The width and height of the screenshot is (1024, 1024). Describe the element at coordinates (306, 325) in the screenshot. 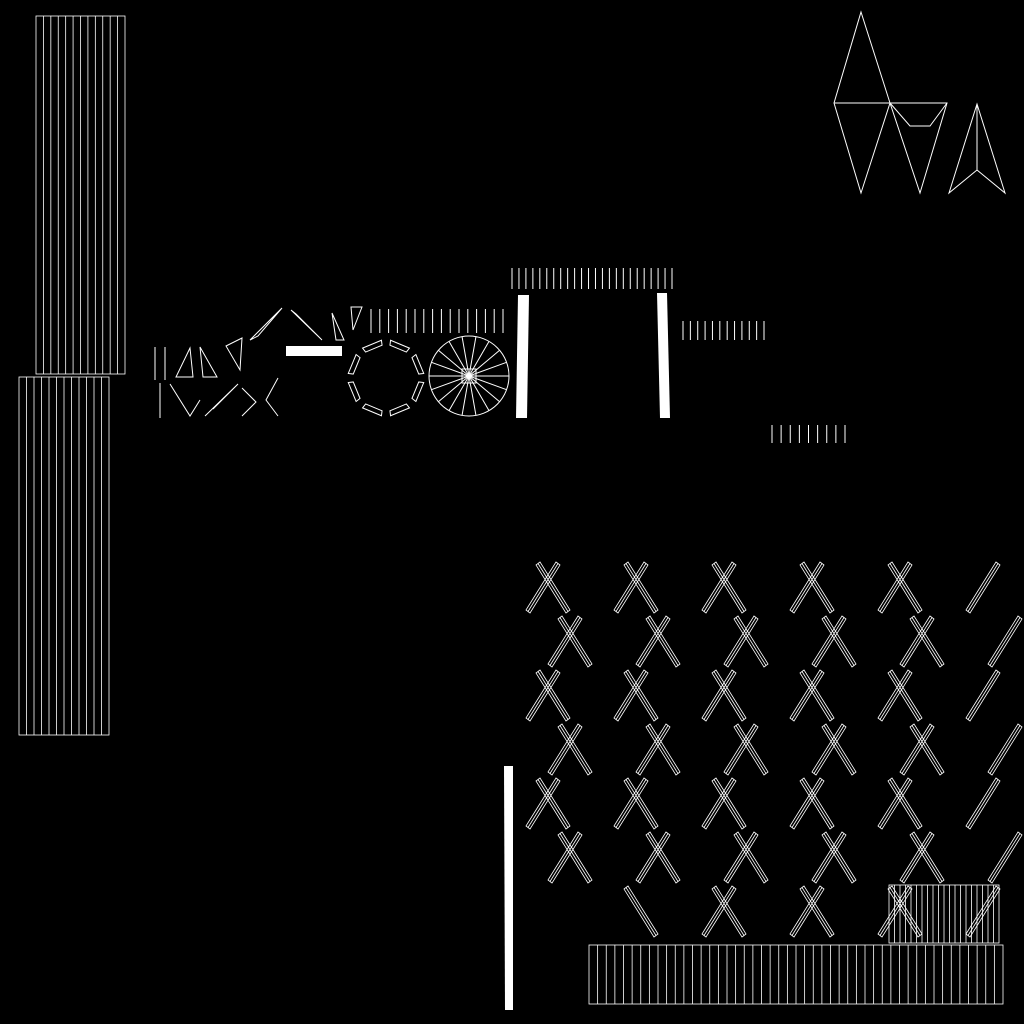

I see `fragment-blade-b` at that location.